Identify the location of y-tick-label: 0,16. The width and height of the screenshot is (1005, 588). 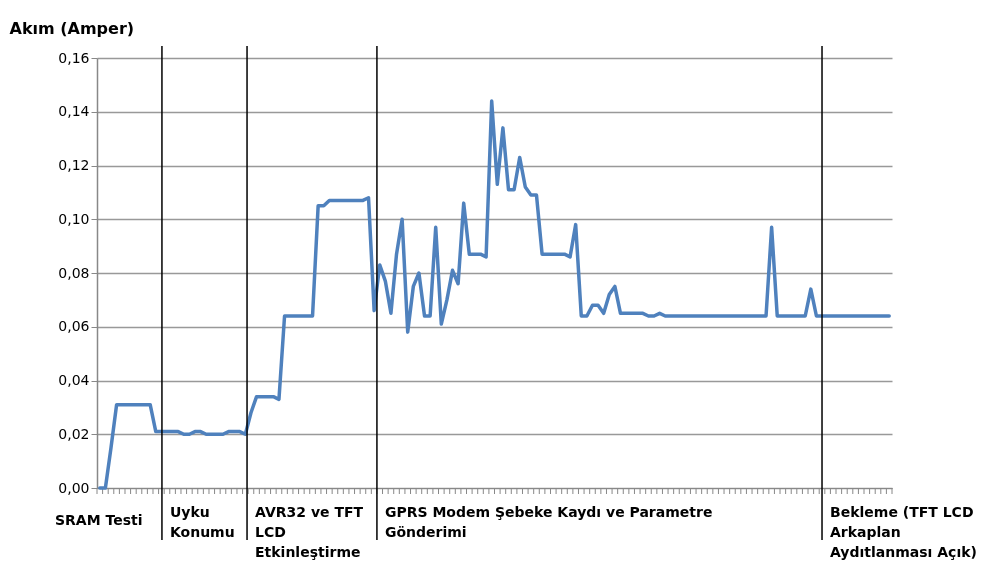
(74, 57).